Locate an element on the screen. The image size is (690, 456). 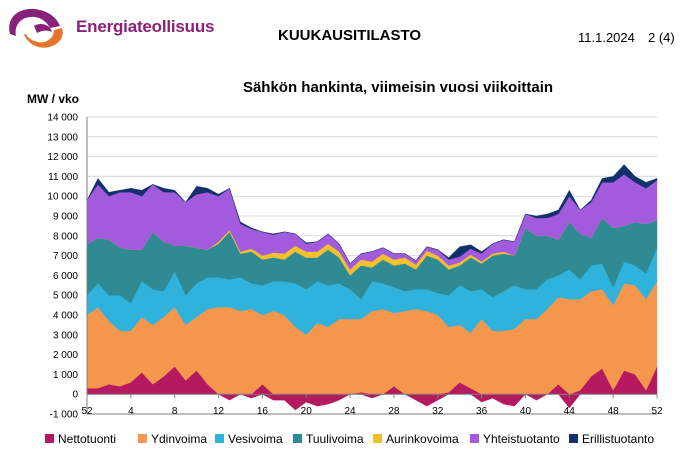
legend-label: Yhteistuotanto is located at coordinates (521, 439).